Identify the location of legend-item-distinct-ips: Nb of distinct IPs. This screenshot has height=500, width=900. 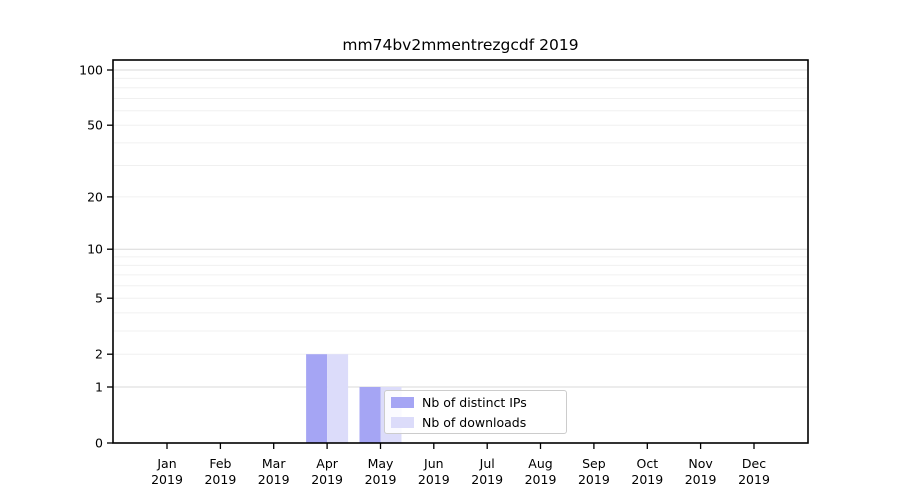
(475, 402).